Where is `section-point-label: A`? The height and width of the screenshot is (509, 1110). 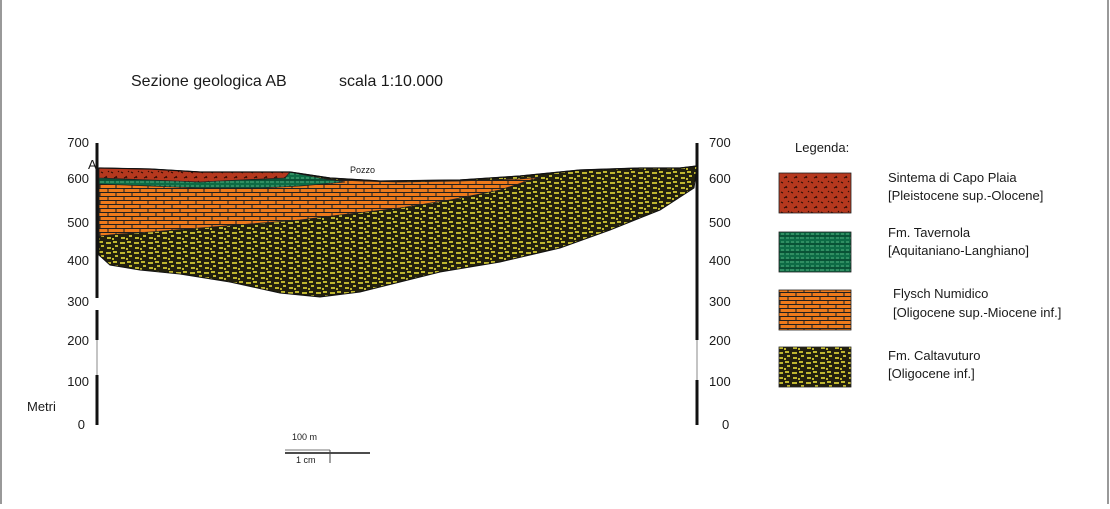
section-point-label: A is located at coordinates (92, 164).